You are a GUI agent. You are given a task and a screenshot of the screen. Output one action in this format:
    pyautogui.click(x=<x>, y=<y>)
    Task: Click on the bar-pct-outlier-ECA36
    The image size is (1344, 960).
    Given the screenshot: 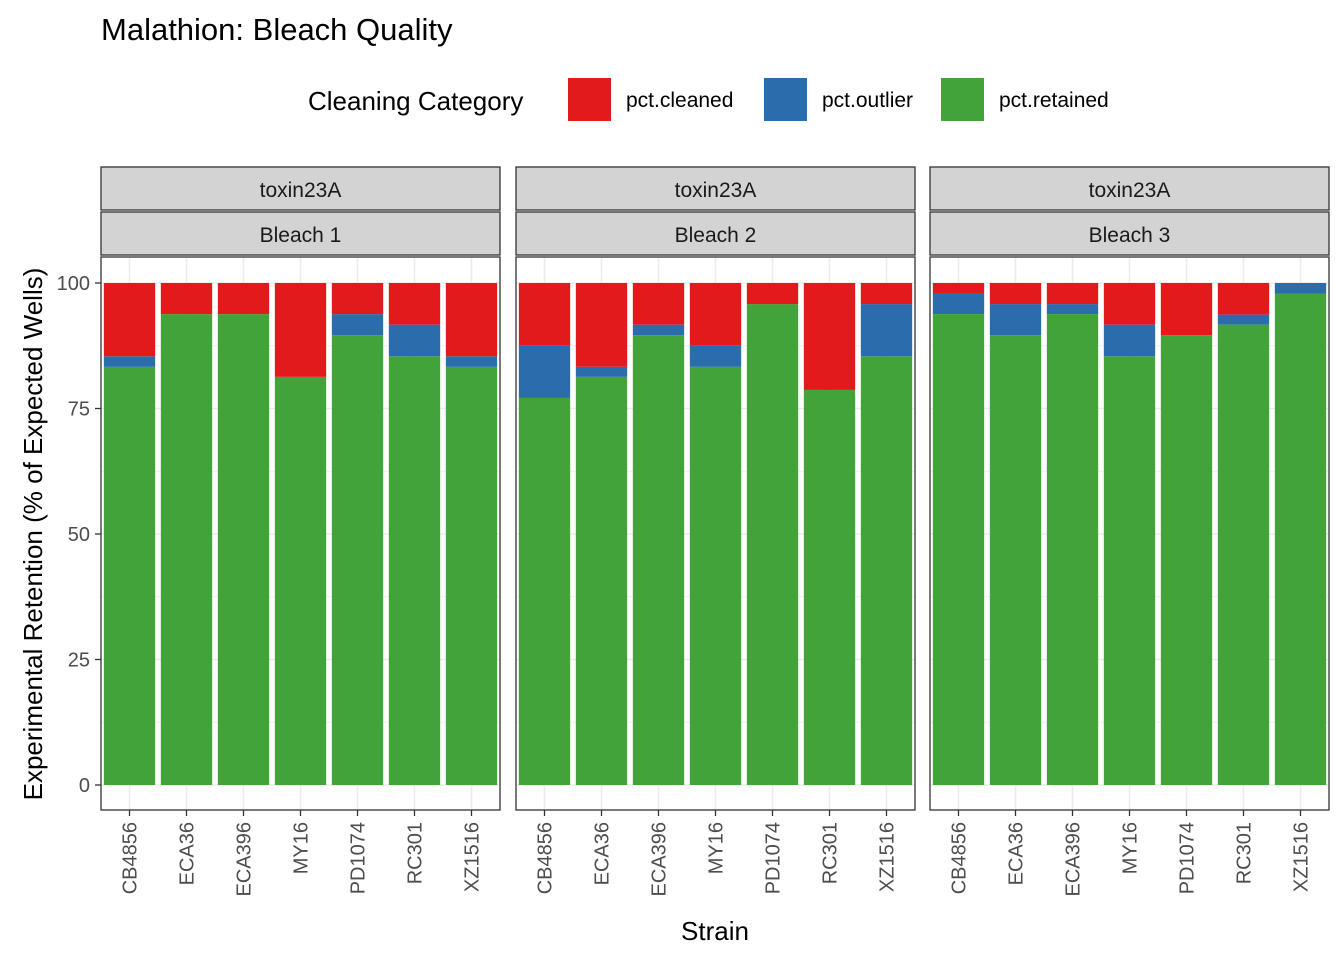 What is the action you would take?
    pyautogui.click(x=601, y=371)
    